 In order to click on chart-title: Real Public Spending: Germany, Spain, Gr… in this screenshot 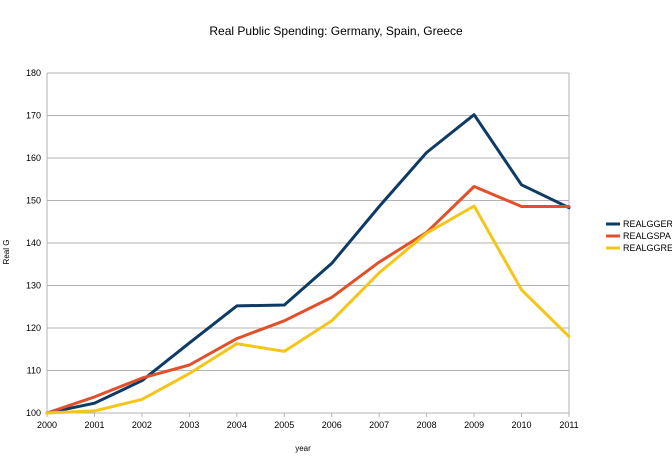, I will do `click(336, 31)`.